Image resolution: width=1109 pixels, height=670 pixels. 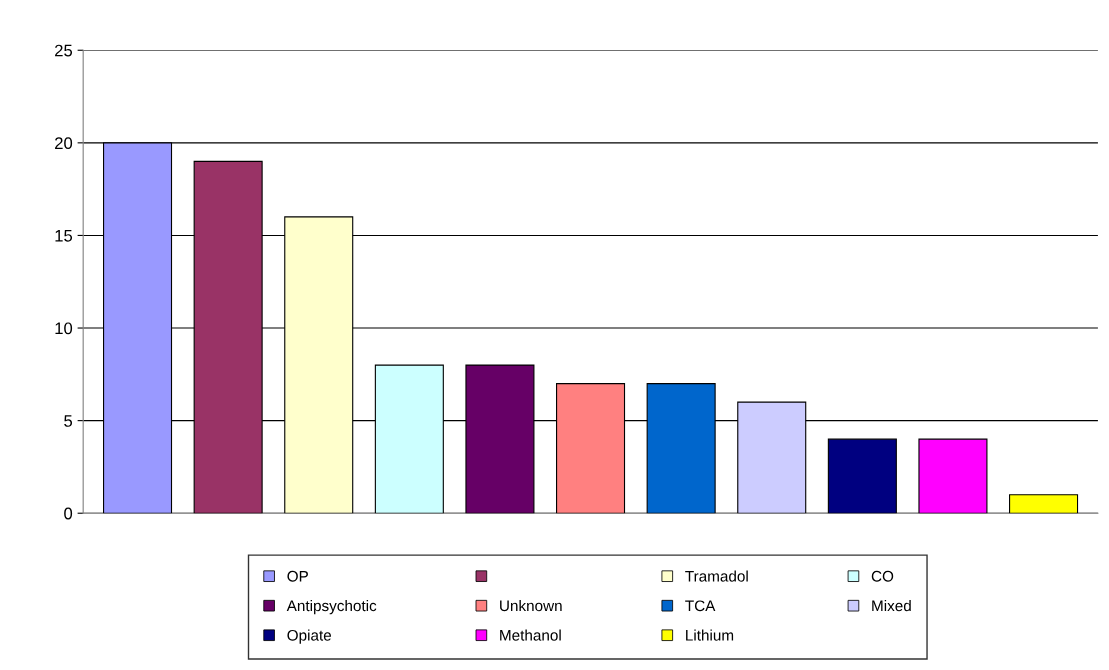 I want to click on legend-label: TCA, so click(x=700, y=606).